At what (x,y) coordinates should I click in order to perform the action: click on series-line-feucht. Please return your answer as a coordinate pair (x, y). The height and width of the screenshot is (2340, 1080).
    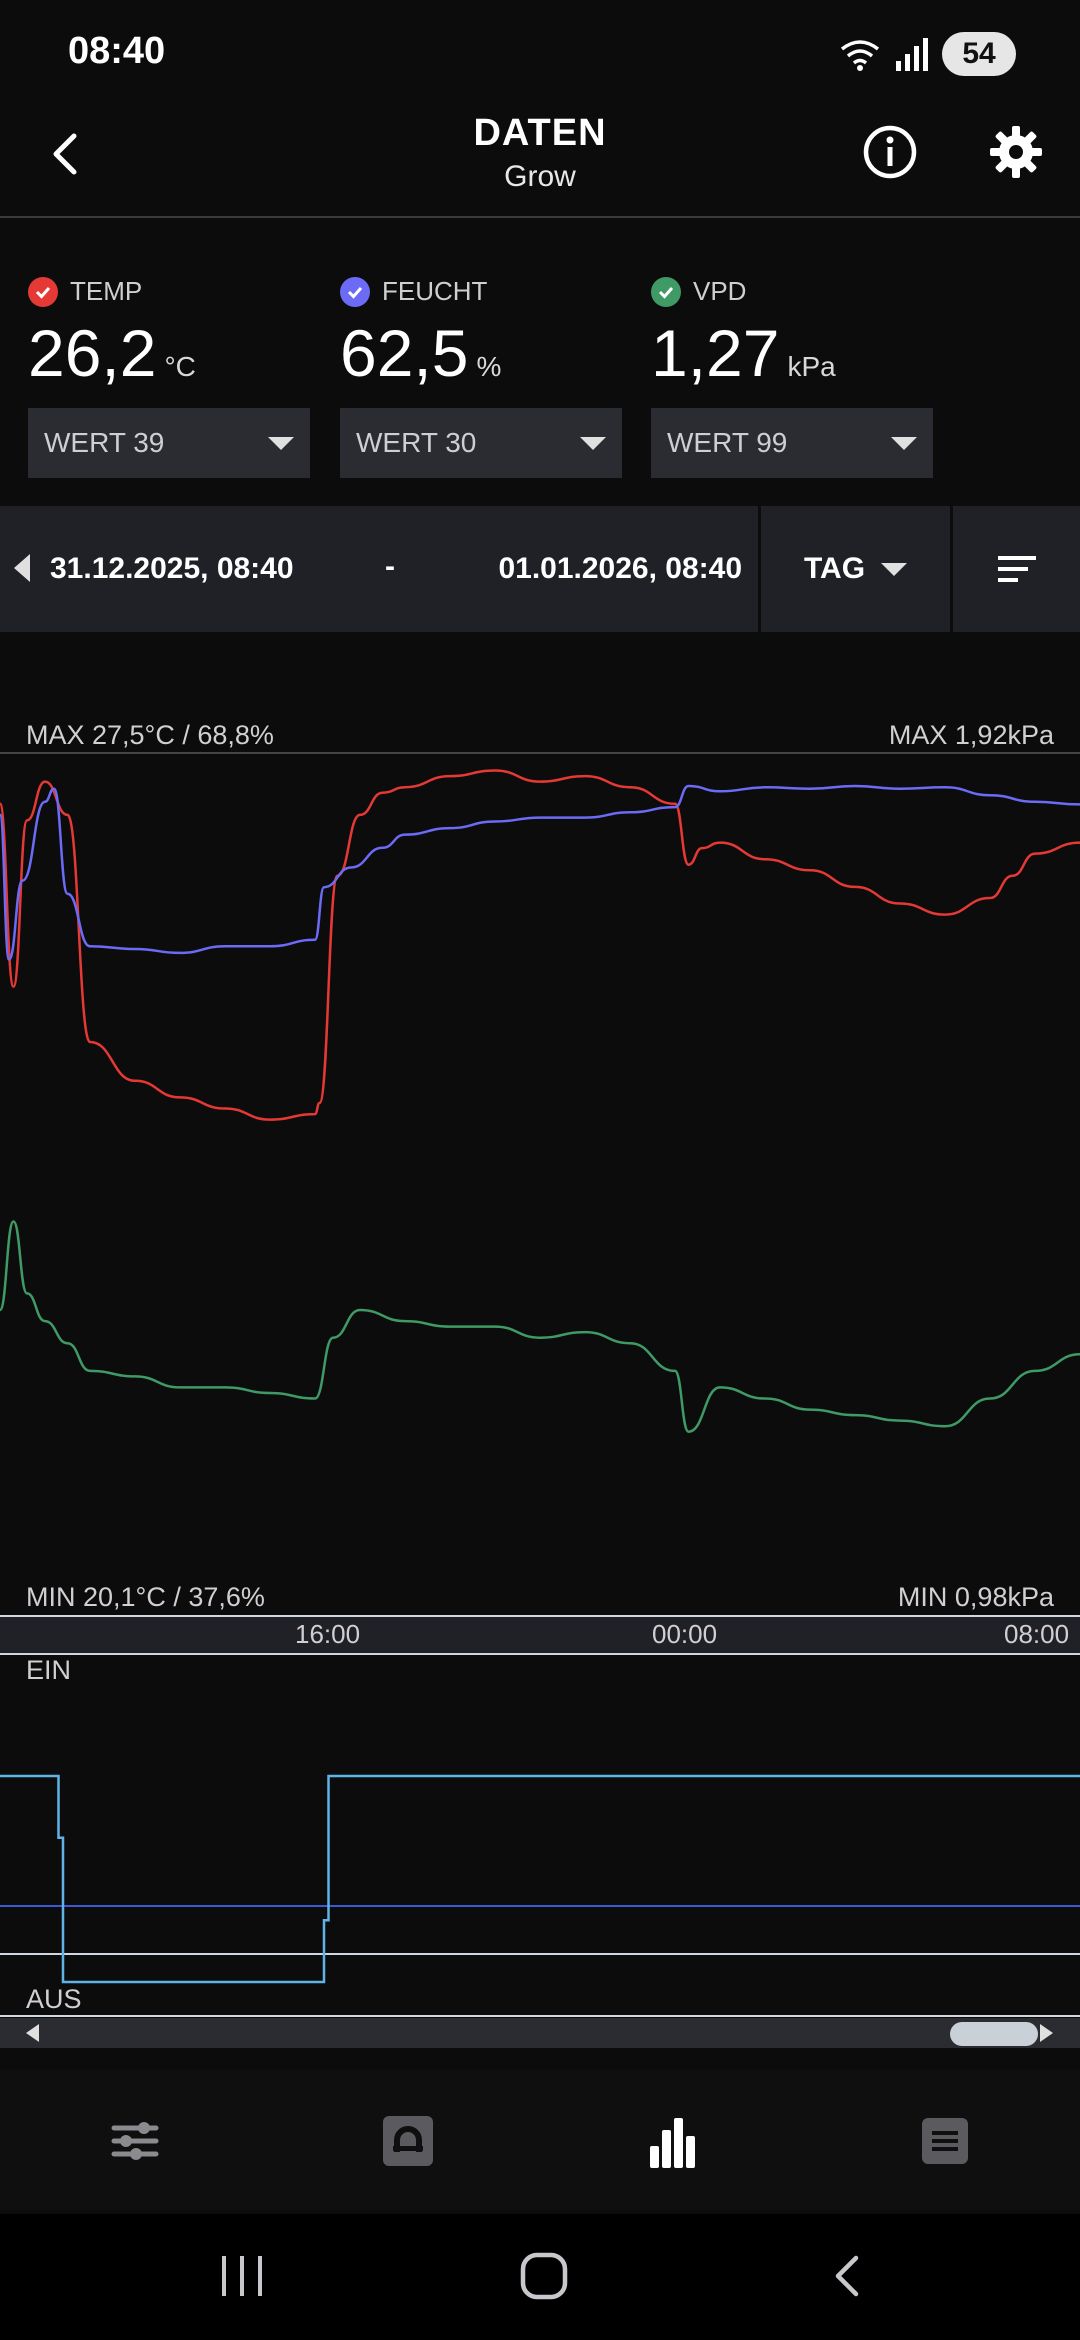
    Looking at the image, I should click on (540, 872).